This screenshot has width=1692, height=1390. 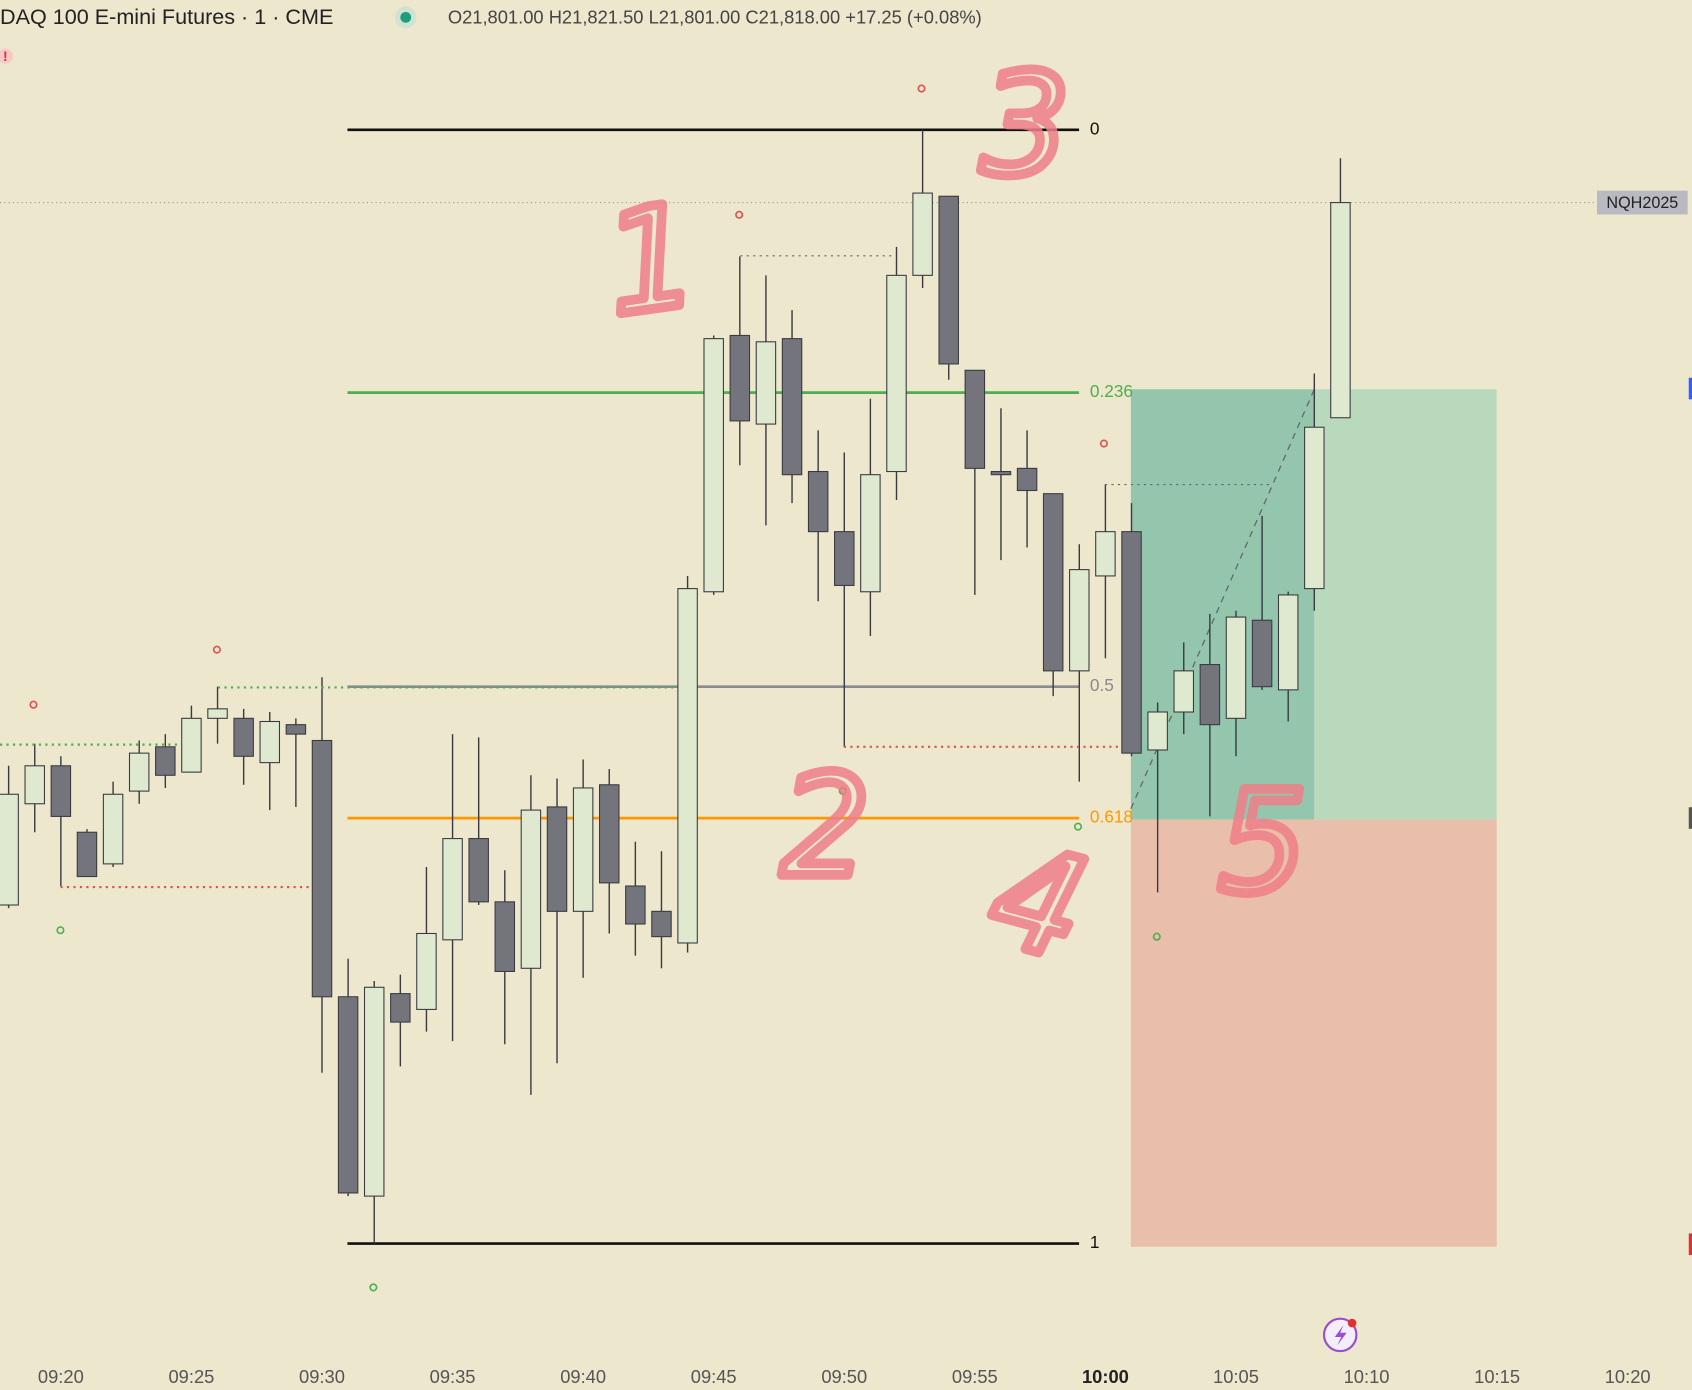 I want to click on fib-label: 1, so click(x=1095, y=1242).